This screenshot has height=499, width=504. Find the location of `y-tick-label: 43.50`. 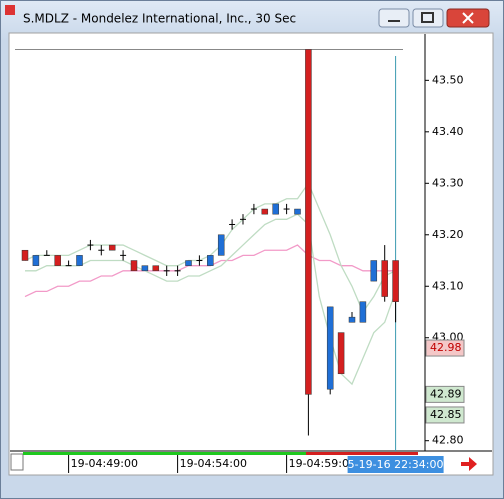

y-tick-label: 43.50 is located at coordinates (448, 79).